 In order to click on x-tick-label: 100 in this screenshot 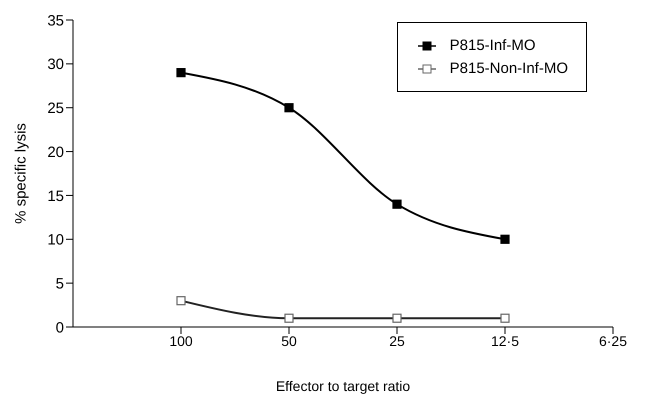, I will do `click(181, 340)`.